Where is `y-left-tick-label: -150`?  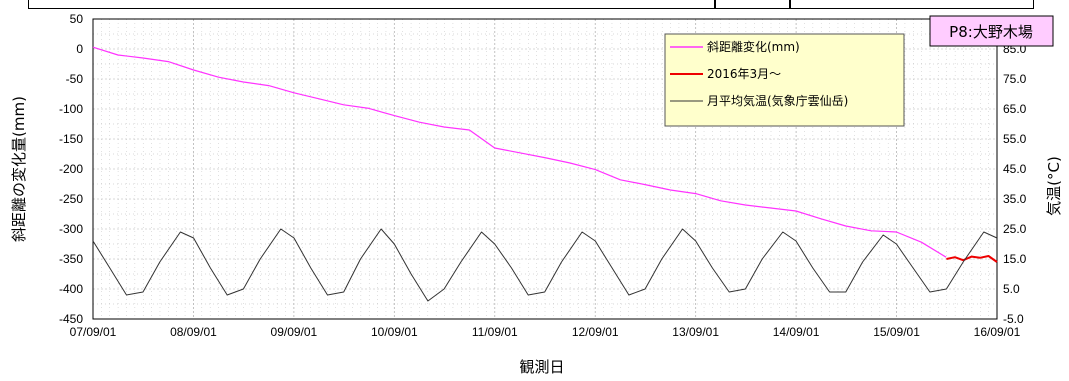 y-left-tick-label: -150 is located at coordinates (71, 139).